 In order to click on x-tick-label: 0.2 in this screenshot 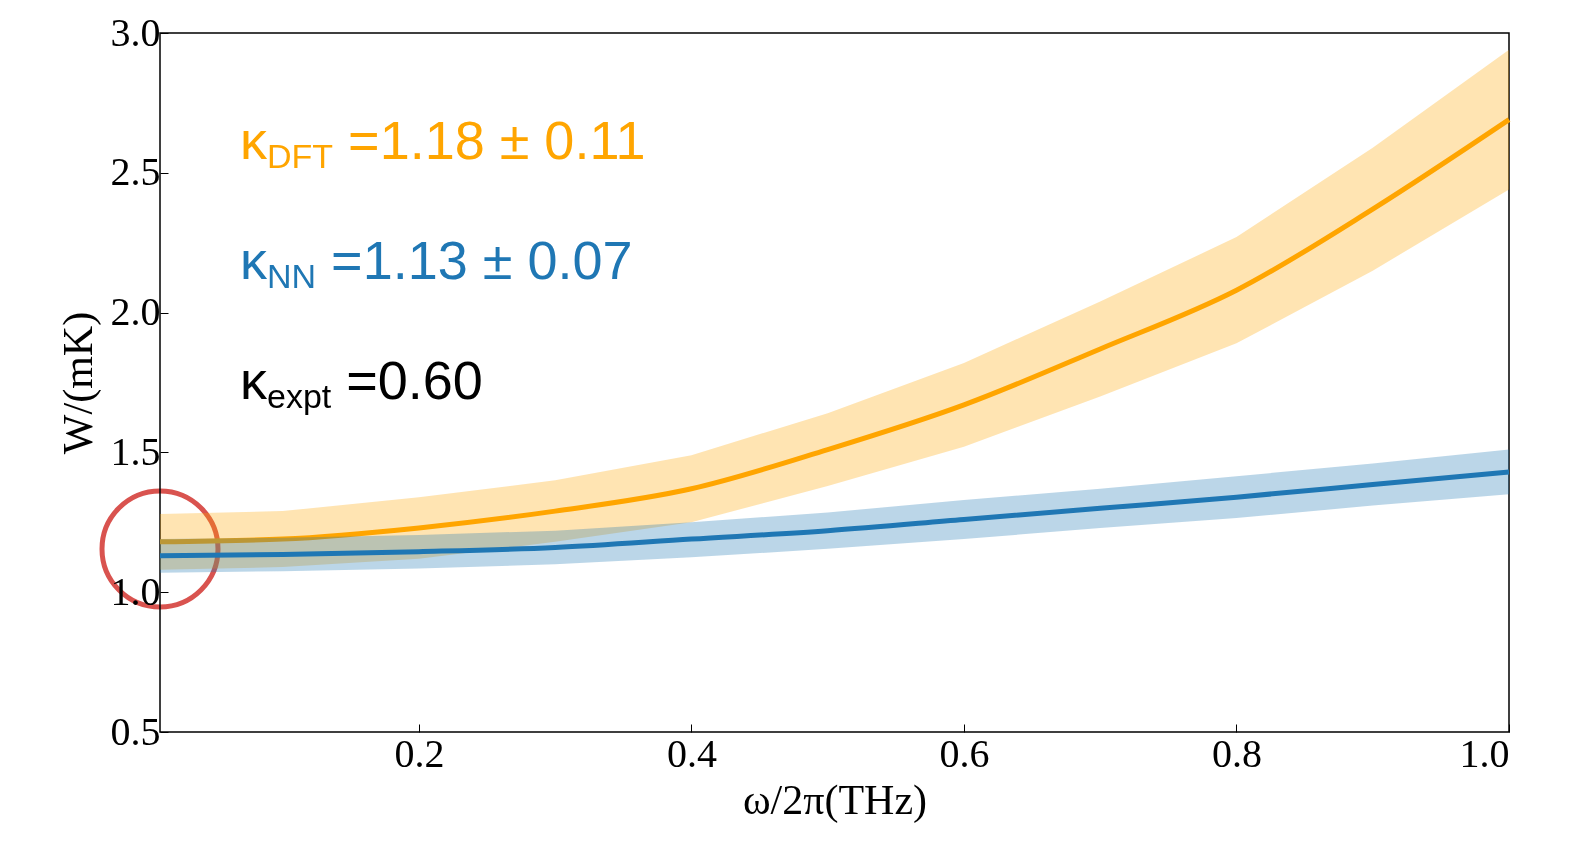, I will do `click(419, 753)`.